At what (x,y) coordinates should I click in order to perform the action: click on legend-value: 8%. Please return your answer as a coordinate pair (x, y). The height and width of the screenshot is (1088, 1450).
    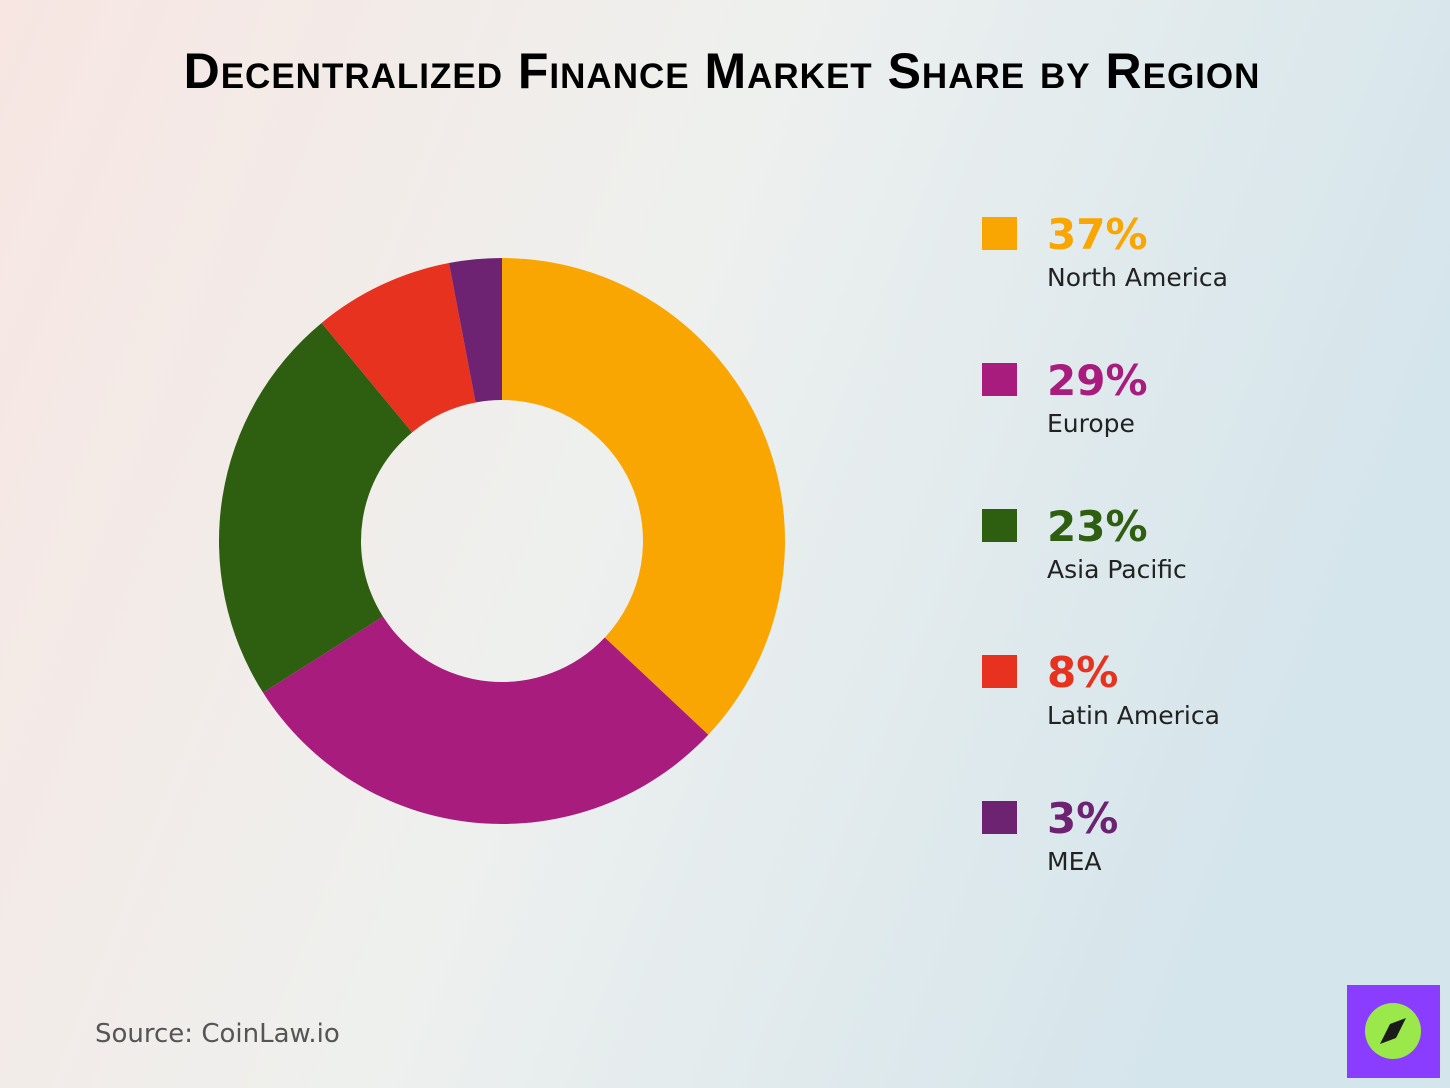
    Looking at the image, I should click on (1082, 672).